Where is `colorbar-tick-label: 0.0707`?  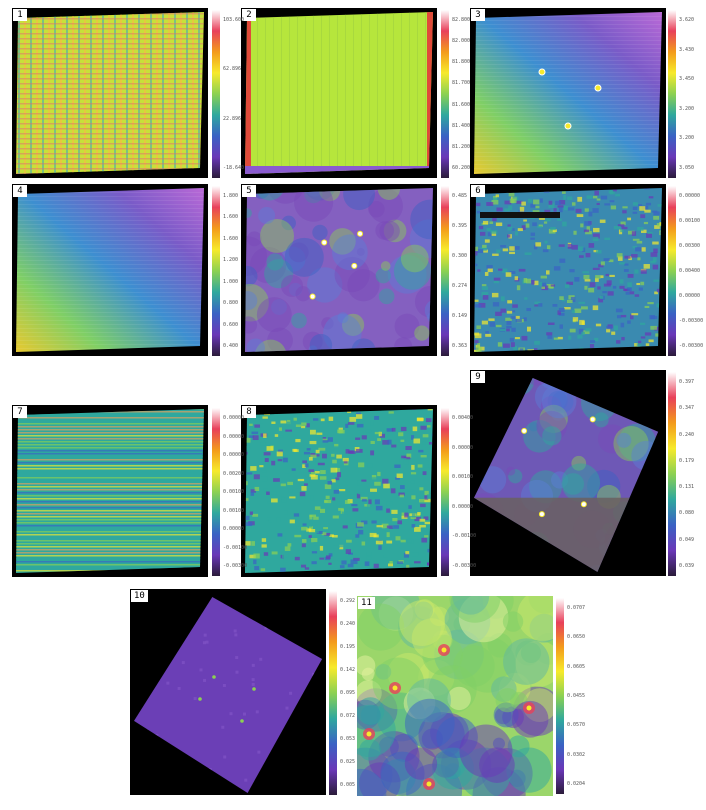 colorbar-tick-label: 0.0707 is located at coordinates (576, 608).